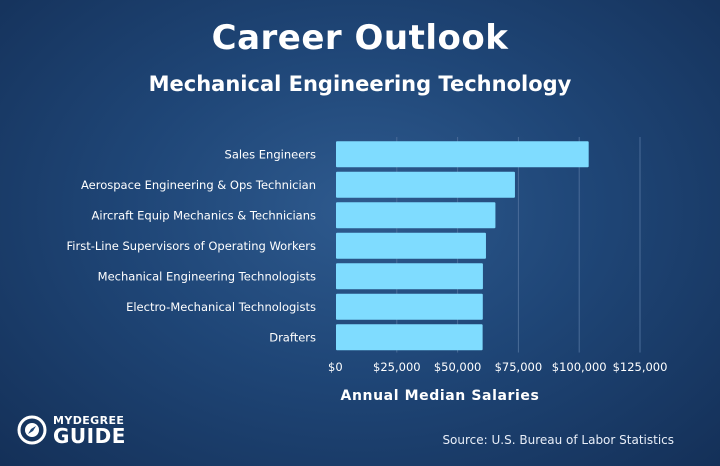 The image size is (720, 466). What do you see at coordinates (440, 396) in the screenshot?
I see `x-axis-label: Annual Median Salaries` at bounding box center [440, 396].